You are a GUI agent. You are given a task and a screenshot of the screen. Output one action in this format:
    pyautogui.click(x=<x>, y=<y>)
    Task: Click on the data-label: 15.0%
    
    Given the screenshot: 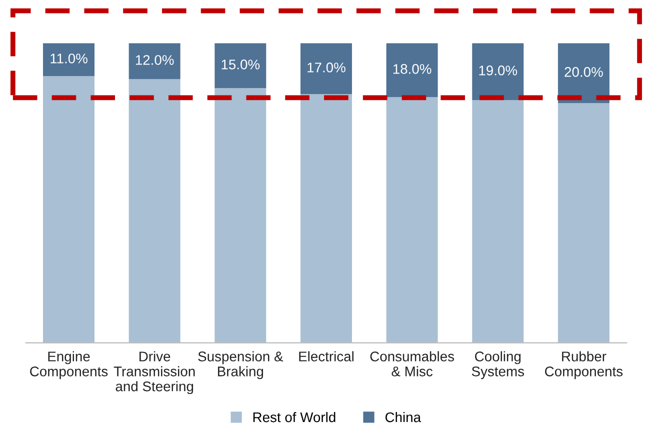 What is the action you would take?
    pyautogui.click(x=241, y=65)
    